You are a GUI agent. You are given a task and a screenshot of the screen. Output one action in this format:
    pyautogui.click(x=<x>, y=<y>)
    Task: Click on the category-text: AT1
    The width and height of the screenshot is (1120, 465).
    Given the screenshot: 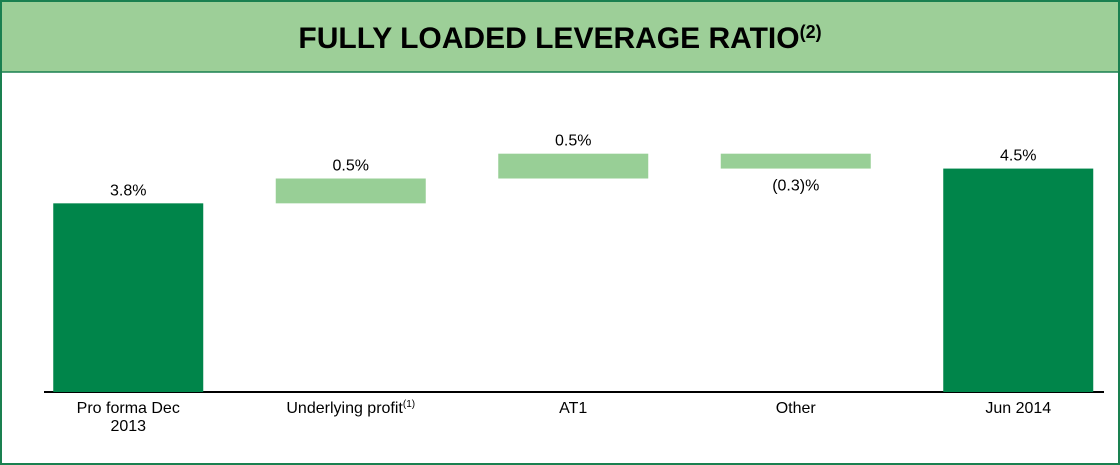 What is the action you would take?
    pyautogui.click(x=573, y=408)
    